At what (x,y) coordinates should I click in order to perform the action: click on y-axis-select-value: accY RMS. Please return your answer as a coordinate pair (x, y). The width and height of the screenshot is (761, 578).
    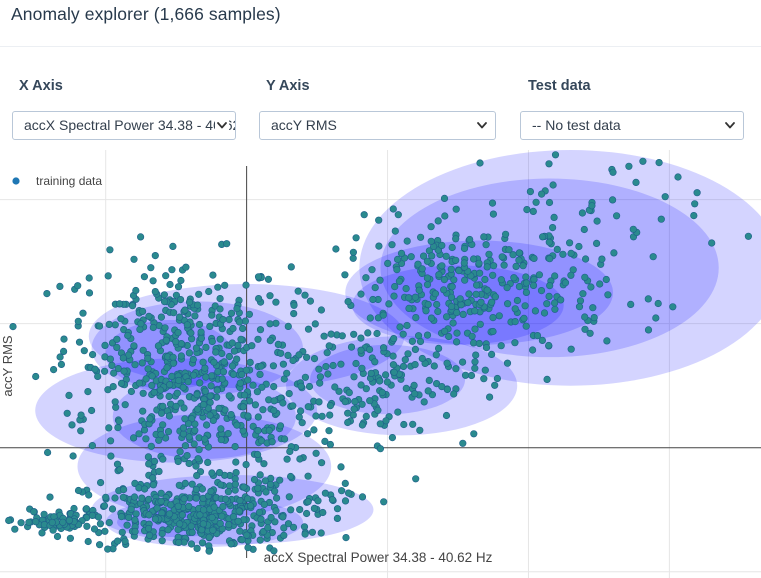
    Looking at the image, I should click on (304, 125).